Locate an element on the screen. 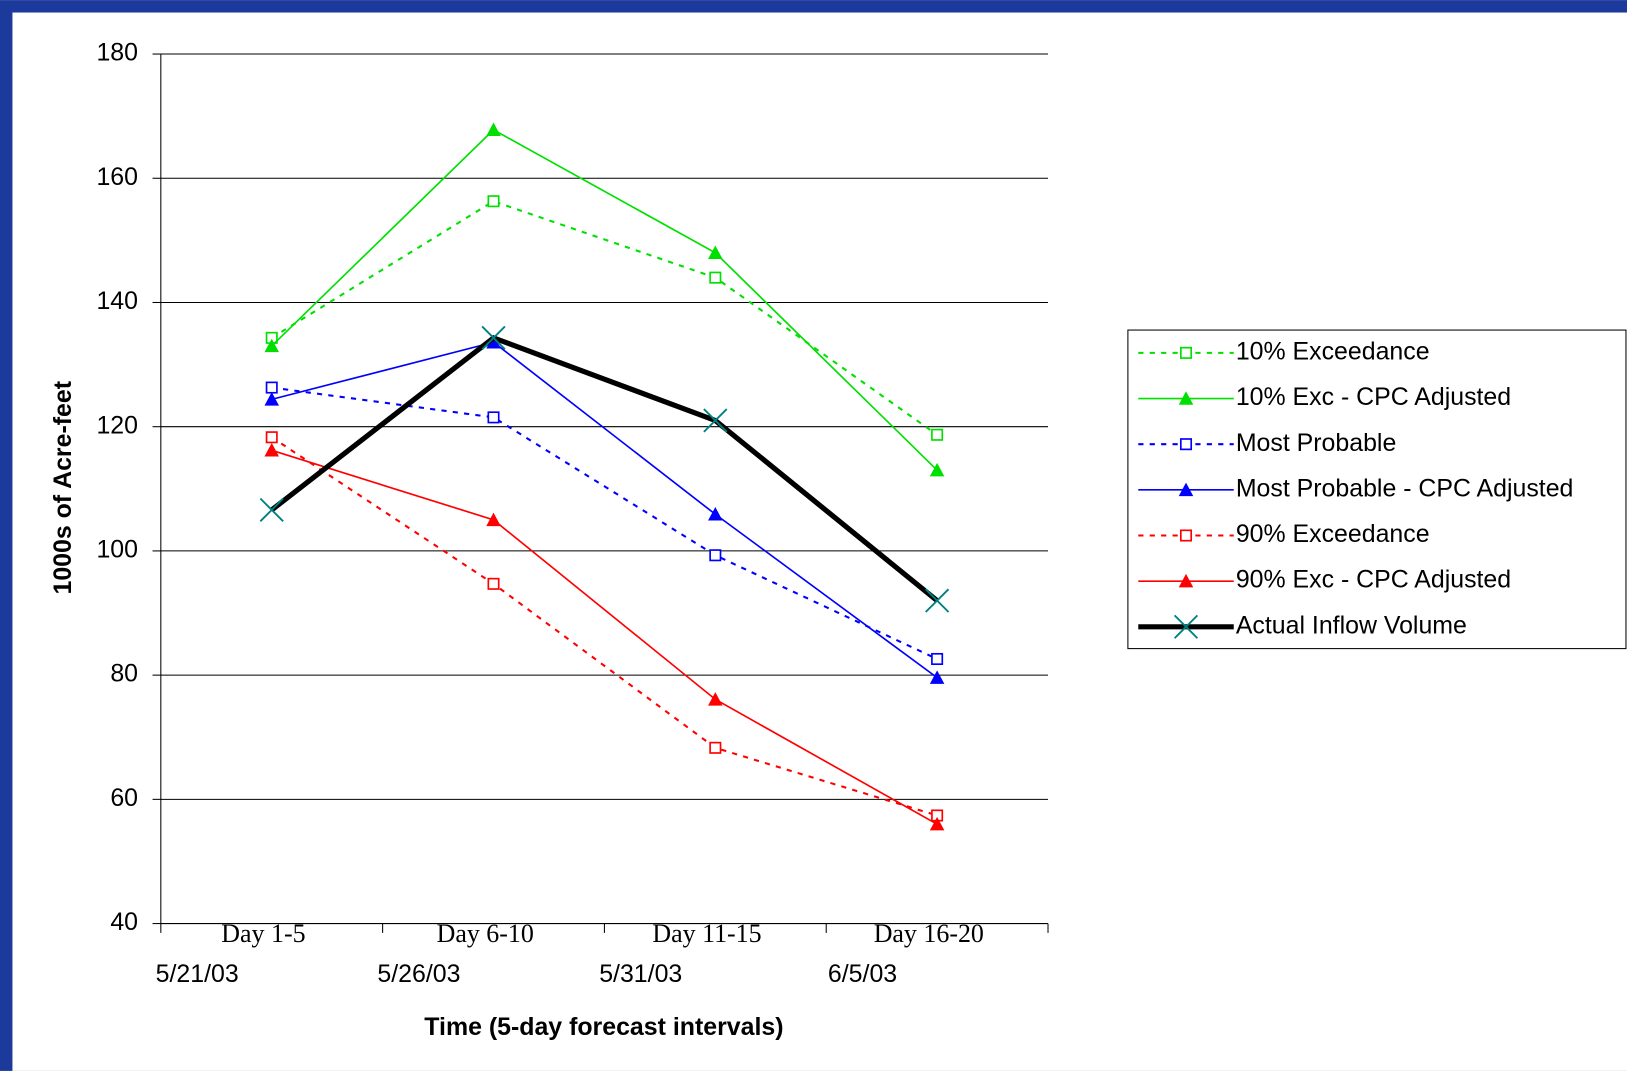  x-tick-label: Day 16-20 is located at coordinates (929, 933).